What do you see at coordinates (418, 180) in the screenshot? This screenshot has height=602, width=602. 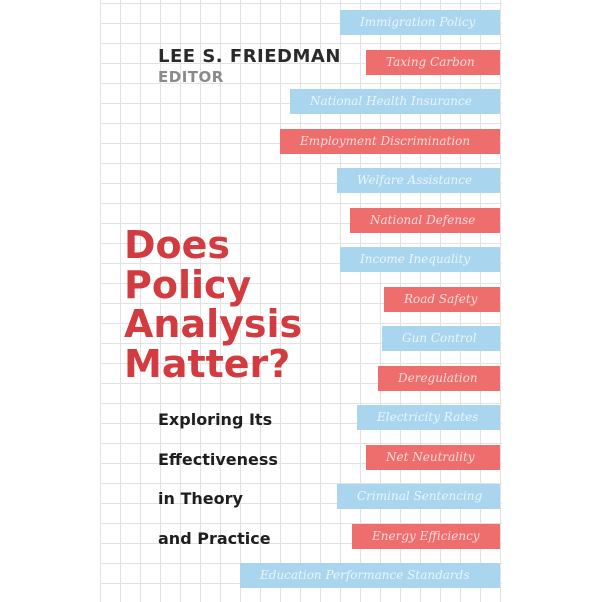 I see `topic-bar: Welfare Assistance` at bounding box center [418, 180].